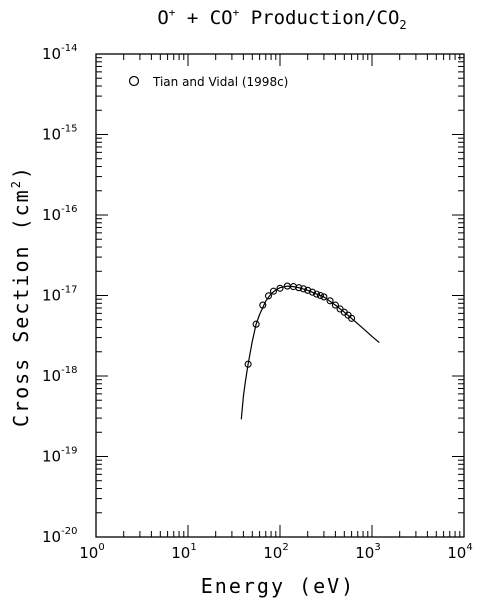  What do you see at coordinates (367, 552) in the screenshot?
I see `x-tick-label: 10³` at bounding box center [367, 552].